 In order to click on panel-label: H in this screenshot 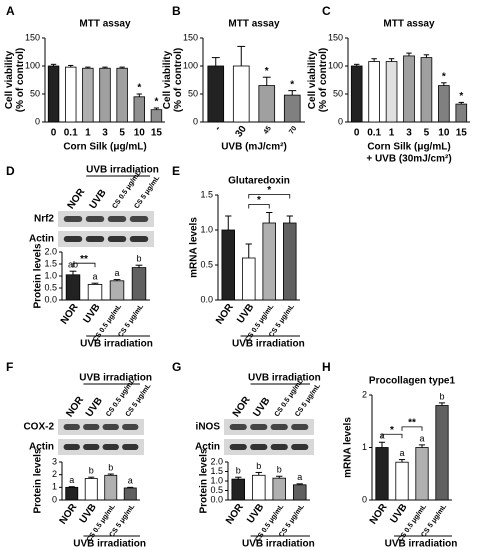, I will do `click(326, 367)`.